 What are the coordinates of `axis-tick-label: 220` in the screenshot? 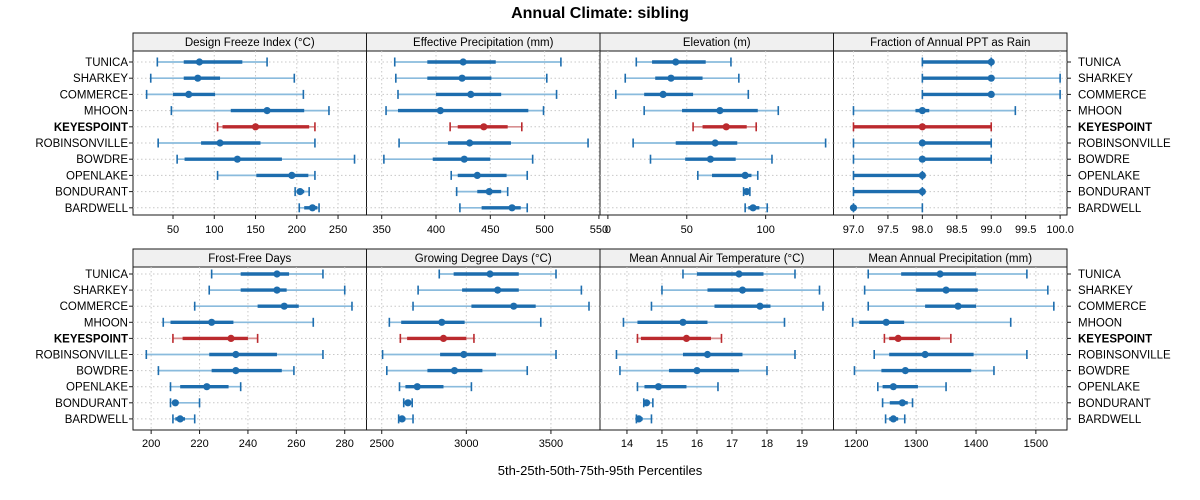 It's located at (199, 444).